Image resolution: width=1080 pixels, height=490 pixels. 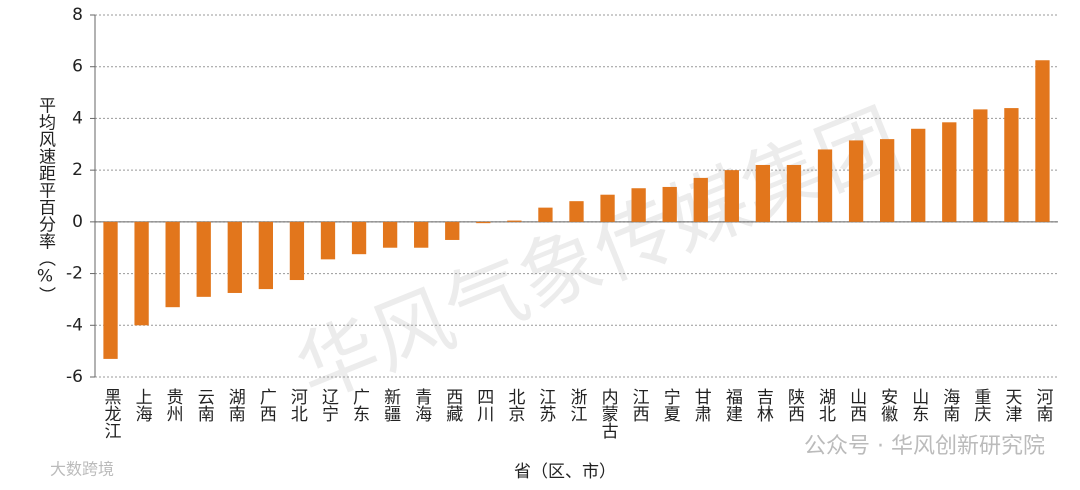 I want to click on x-tick-label: 陕西, so click(x=794, y=405).